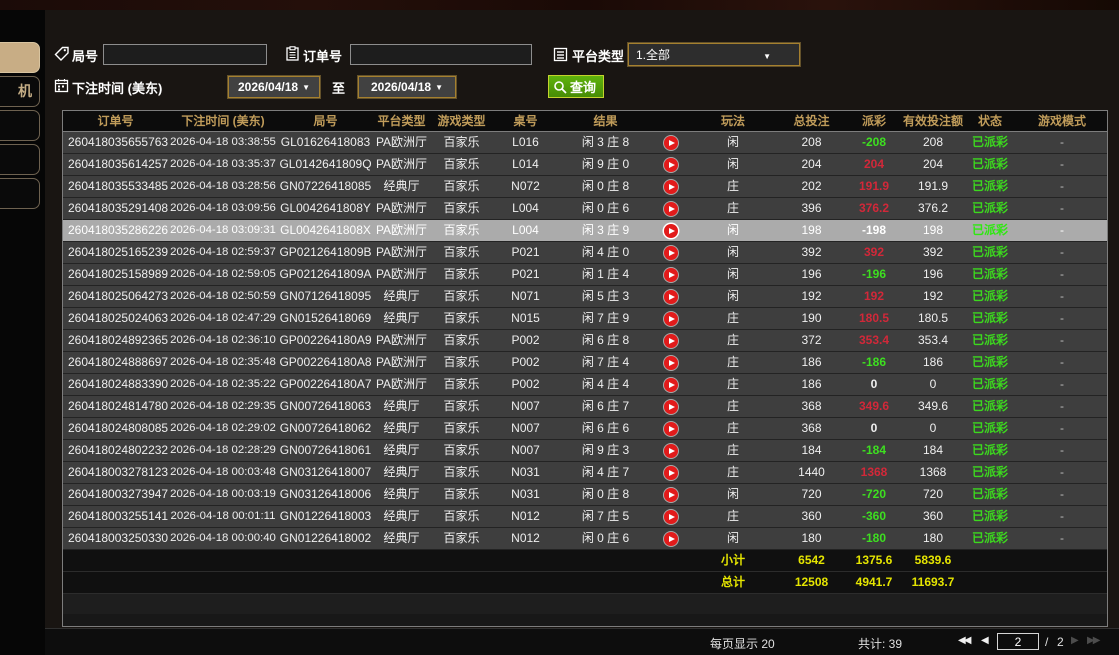 This screenshot has width=1119, height=655. I want to click on date-to-picker: 2026/04/18 ▼, so click(407, 87).